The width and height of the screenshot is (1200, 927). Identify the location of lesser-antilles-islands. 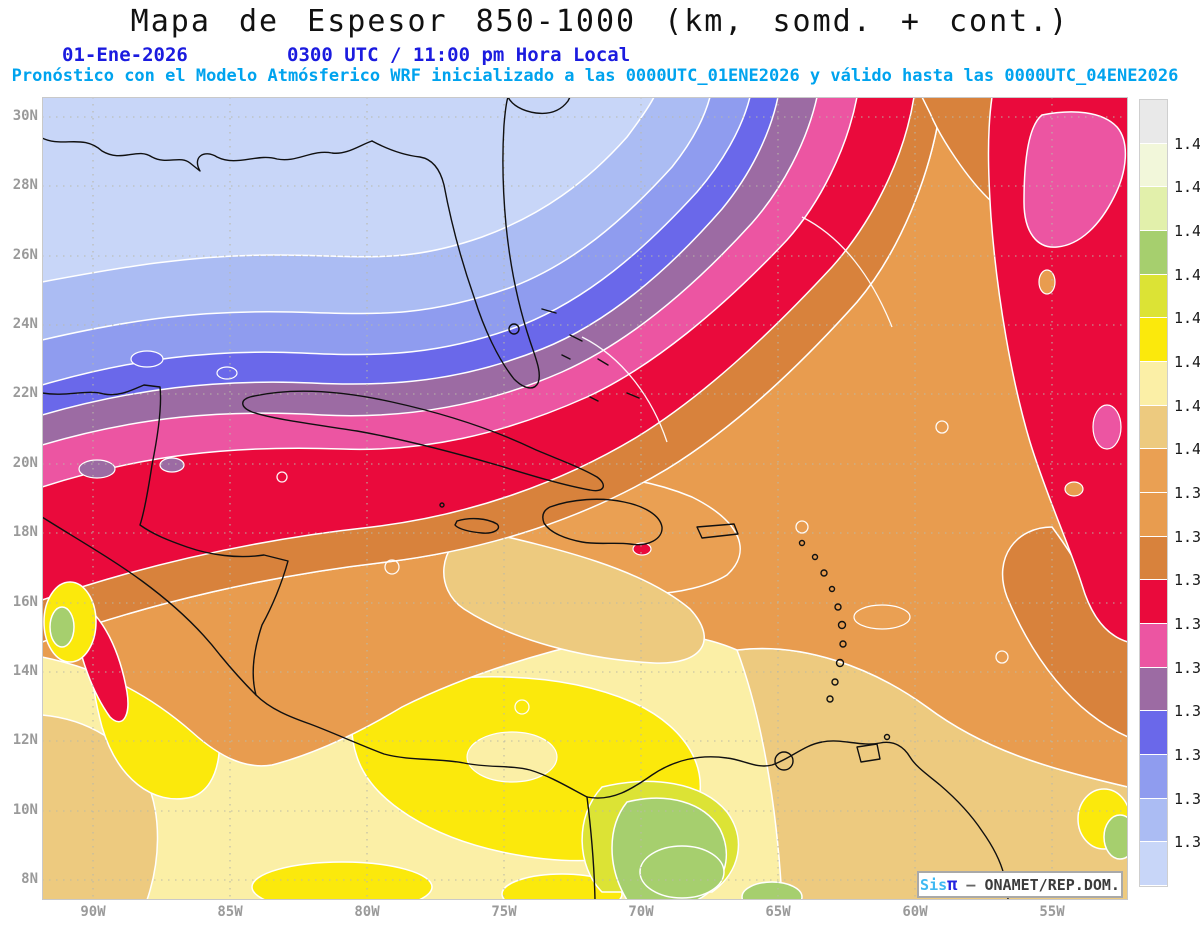
(844, 640).